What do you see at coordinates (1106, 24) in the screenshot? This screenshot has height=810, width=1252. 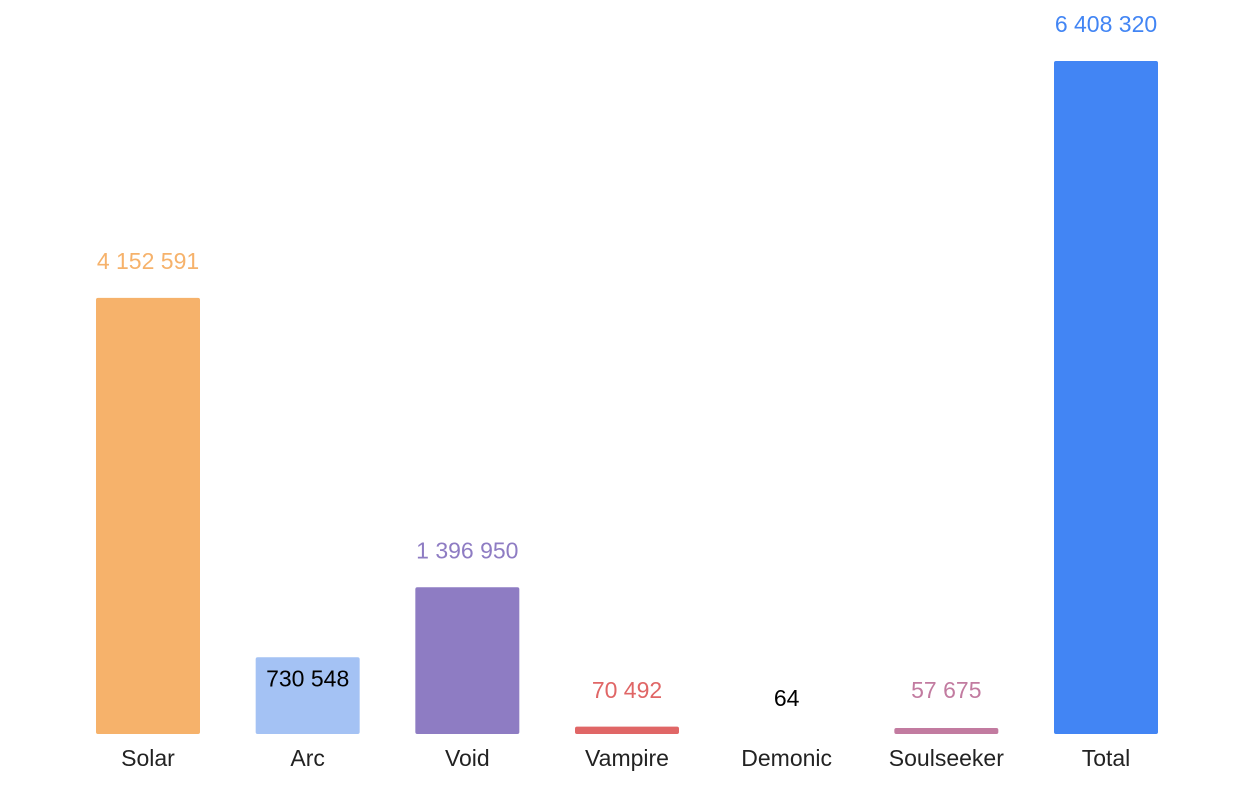 I see `value-label-total: 6 408 320` at bounding box center [1106, 24].